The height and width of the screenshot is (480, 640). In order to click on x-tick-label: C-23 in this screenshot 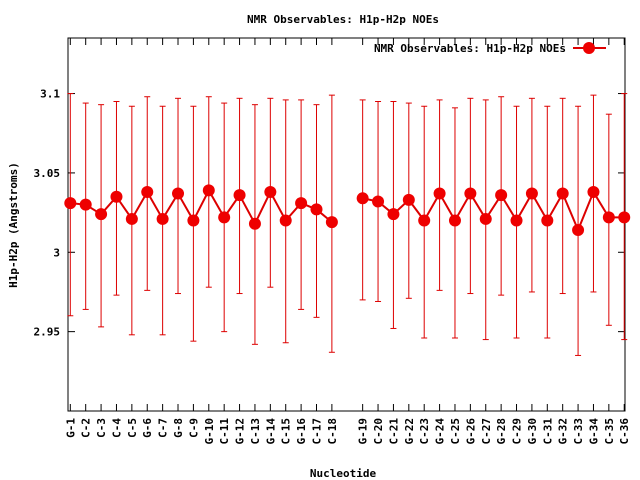, I will do `click(424, 431)`.